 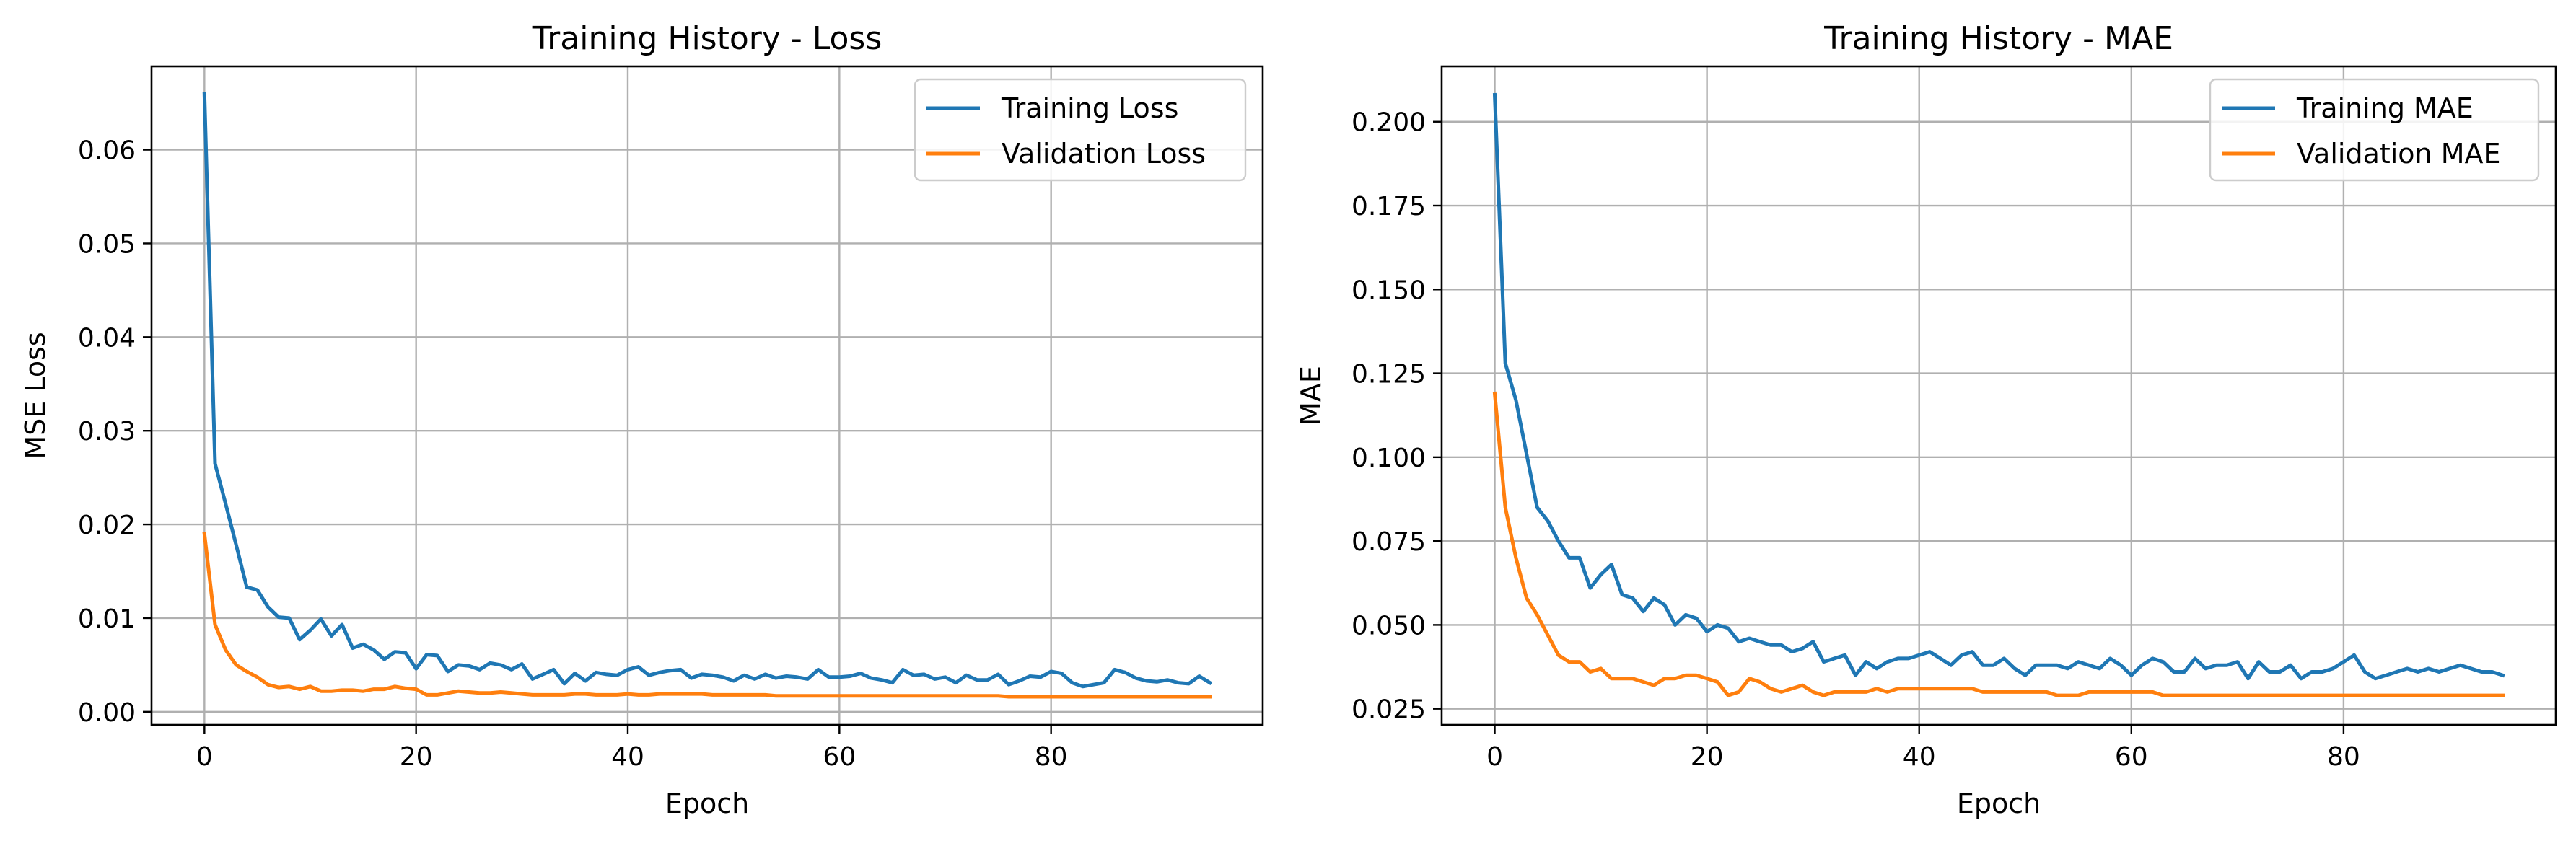 What do you see at coordinates (1388, 123) in the screenshot?
I see `y-tick-label: 0.200` at bounding box center [1388, 123].